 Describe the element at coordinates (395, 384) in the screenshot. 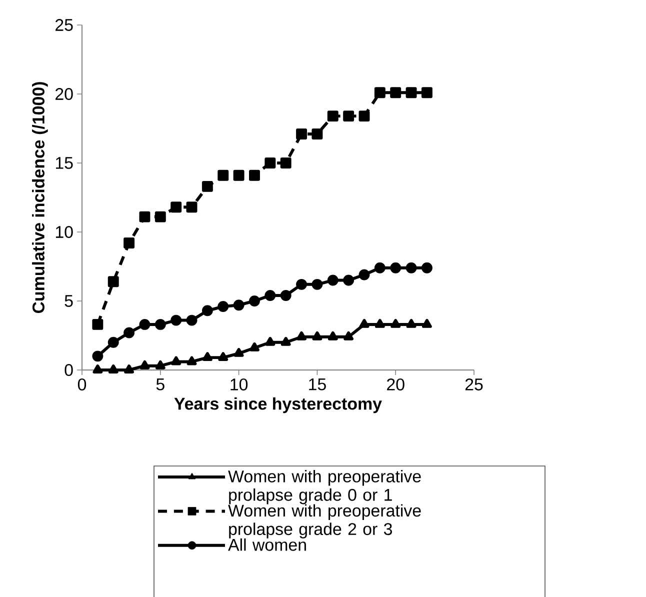

I see `x-tick-label: 20` at that location.